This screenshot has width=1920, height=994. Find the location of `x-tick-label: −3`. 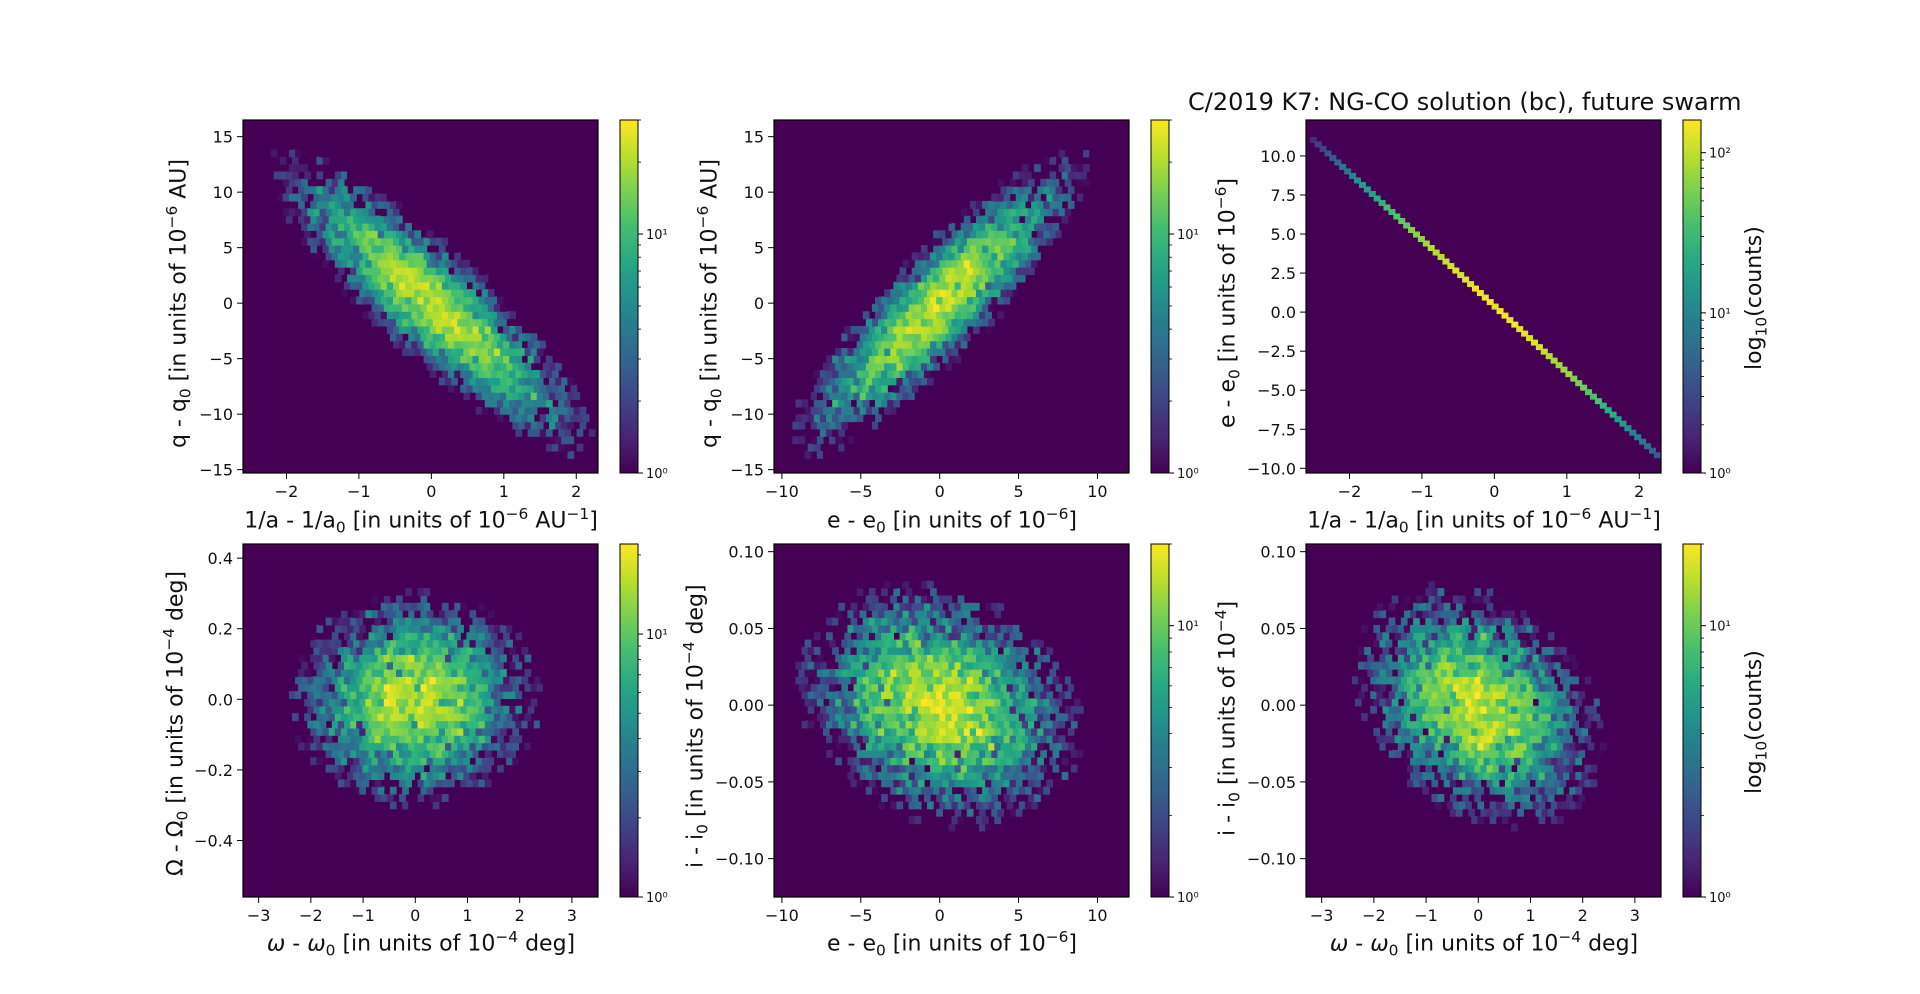

x-tick-label: −3 is located at coordinates (1322, 915).